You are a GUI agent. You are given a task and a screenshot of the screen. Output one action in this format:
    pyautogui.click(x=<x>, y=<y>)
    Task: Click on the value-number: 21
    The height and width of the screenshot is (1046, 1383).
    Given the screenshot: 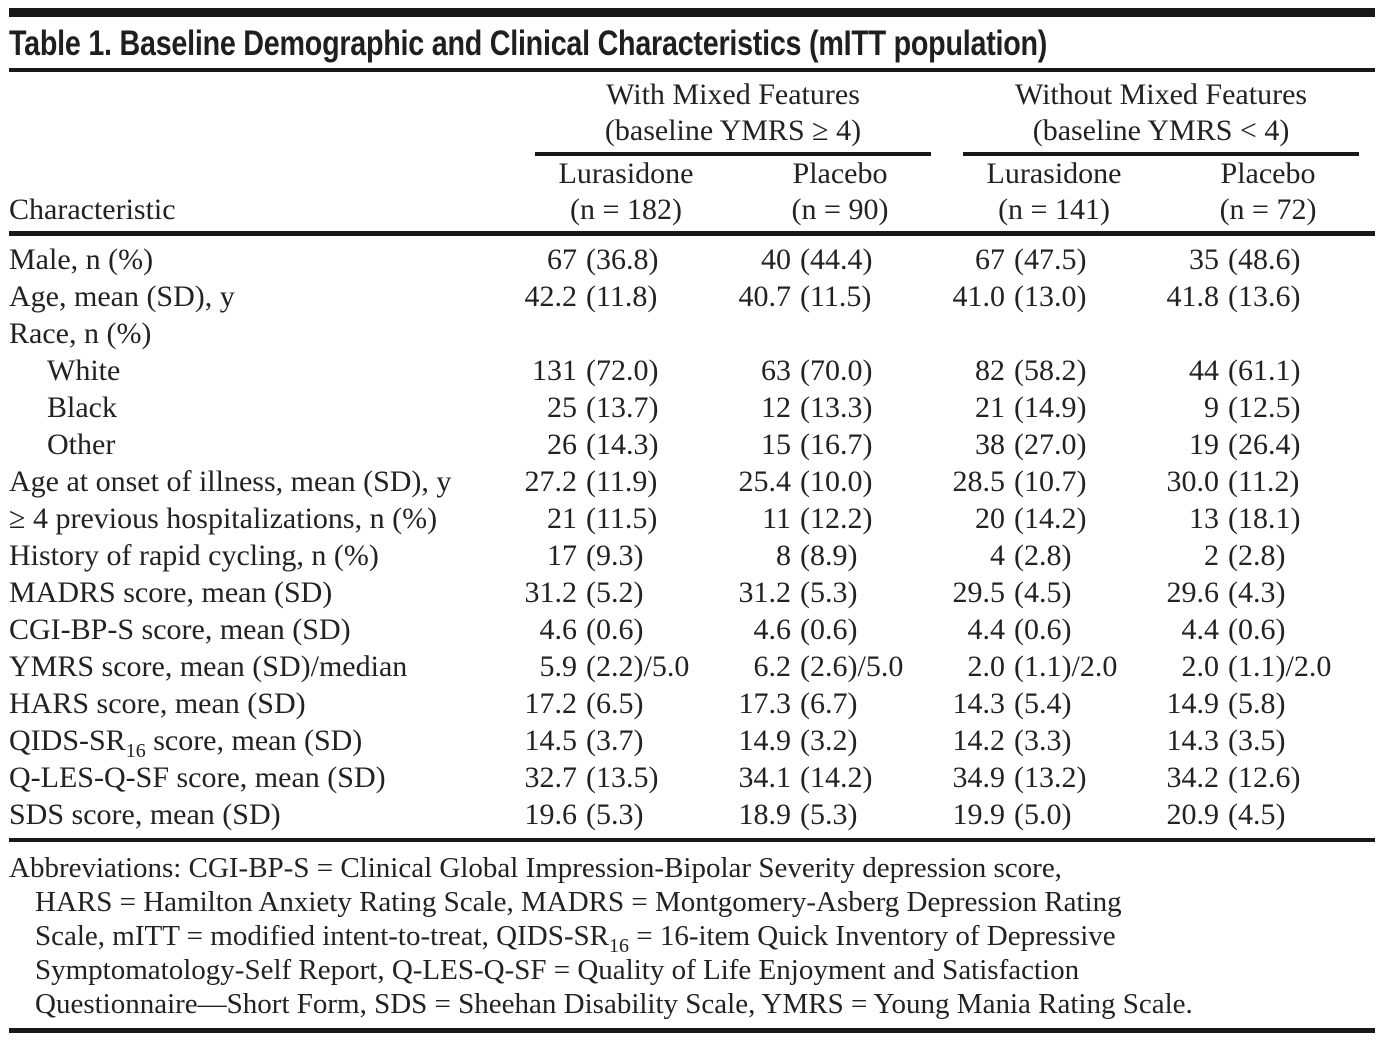 What is the action you would take?
    pyautogui.click(x=562, y=518)
    